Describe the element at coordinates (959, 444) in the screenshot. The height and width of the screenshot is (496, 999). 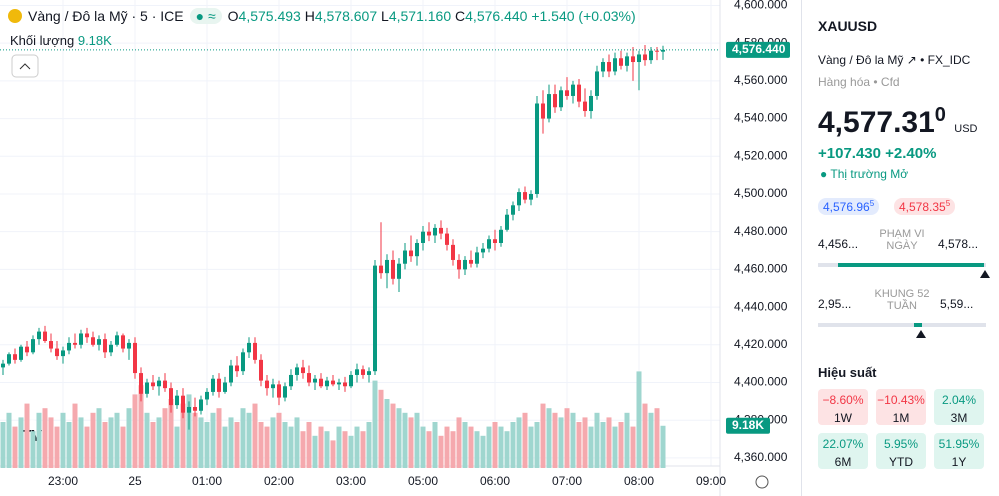
I see `perf-value: 51.95%` at that location.